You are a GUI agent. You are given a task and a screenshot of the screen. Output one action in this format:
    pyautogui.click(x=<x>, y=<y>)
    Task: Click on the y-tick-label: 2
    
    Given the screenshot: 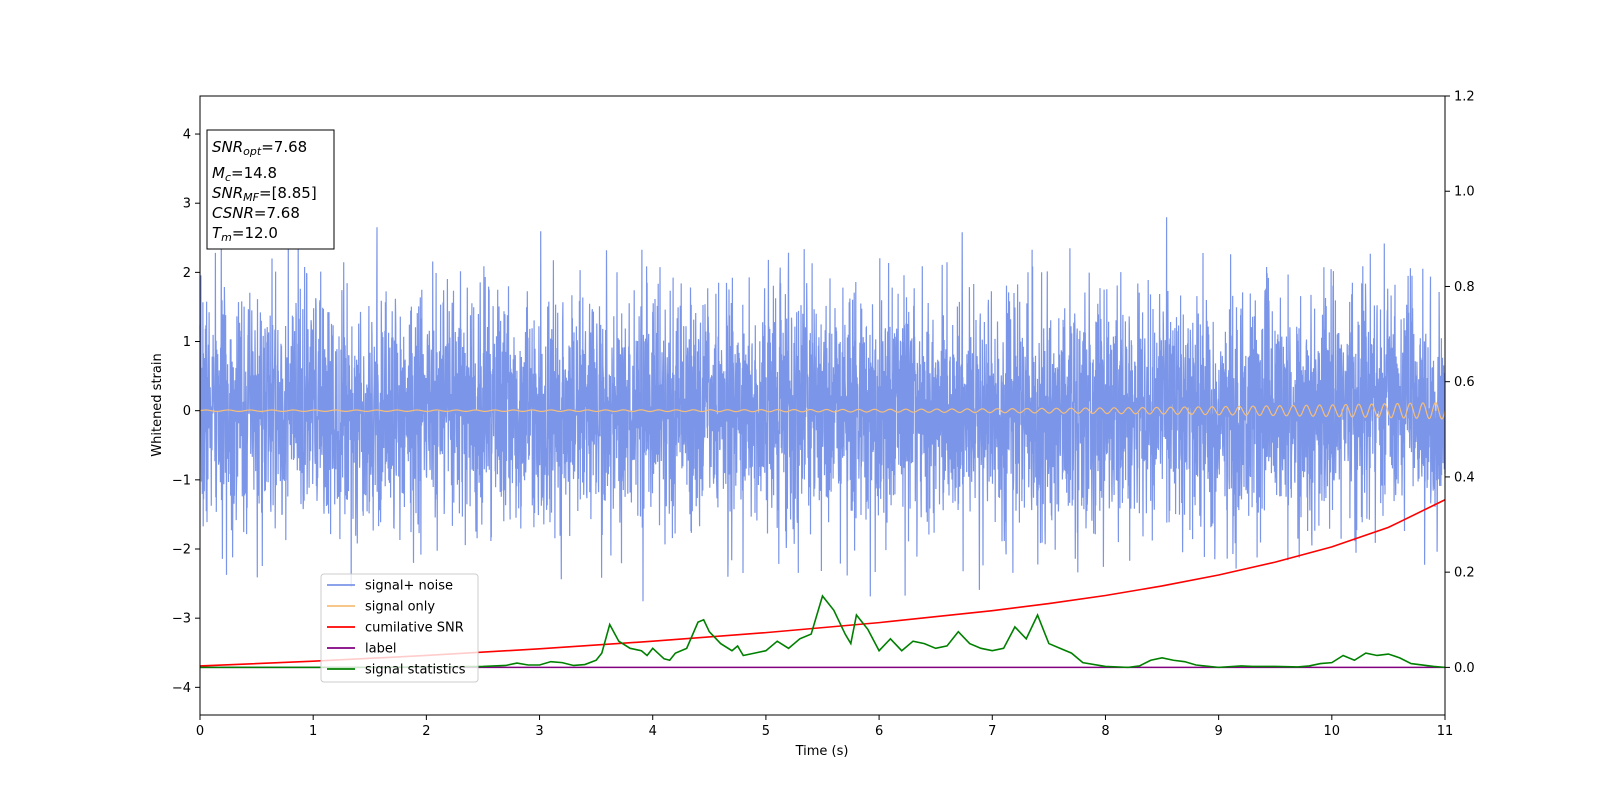 What is the action you would take?
    pyautogui.click(x=187, y=273)
    